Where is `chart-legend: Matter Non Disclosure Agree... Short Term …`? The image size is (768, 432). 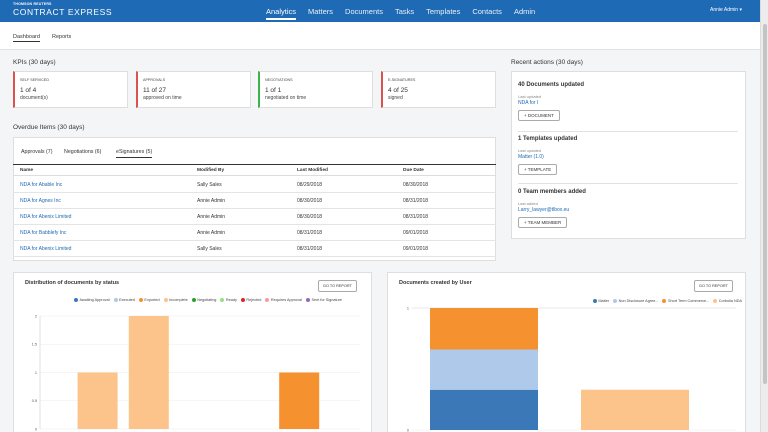
chart-legend: Matter Non Disclosure Agree... Short Term … is located at coordinates (622, 302).